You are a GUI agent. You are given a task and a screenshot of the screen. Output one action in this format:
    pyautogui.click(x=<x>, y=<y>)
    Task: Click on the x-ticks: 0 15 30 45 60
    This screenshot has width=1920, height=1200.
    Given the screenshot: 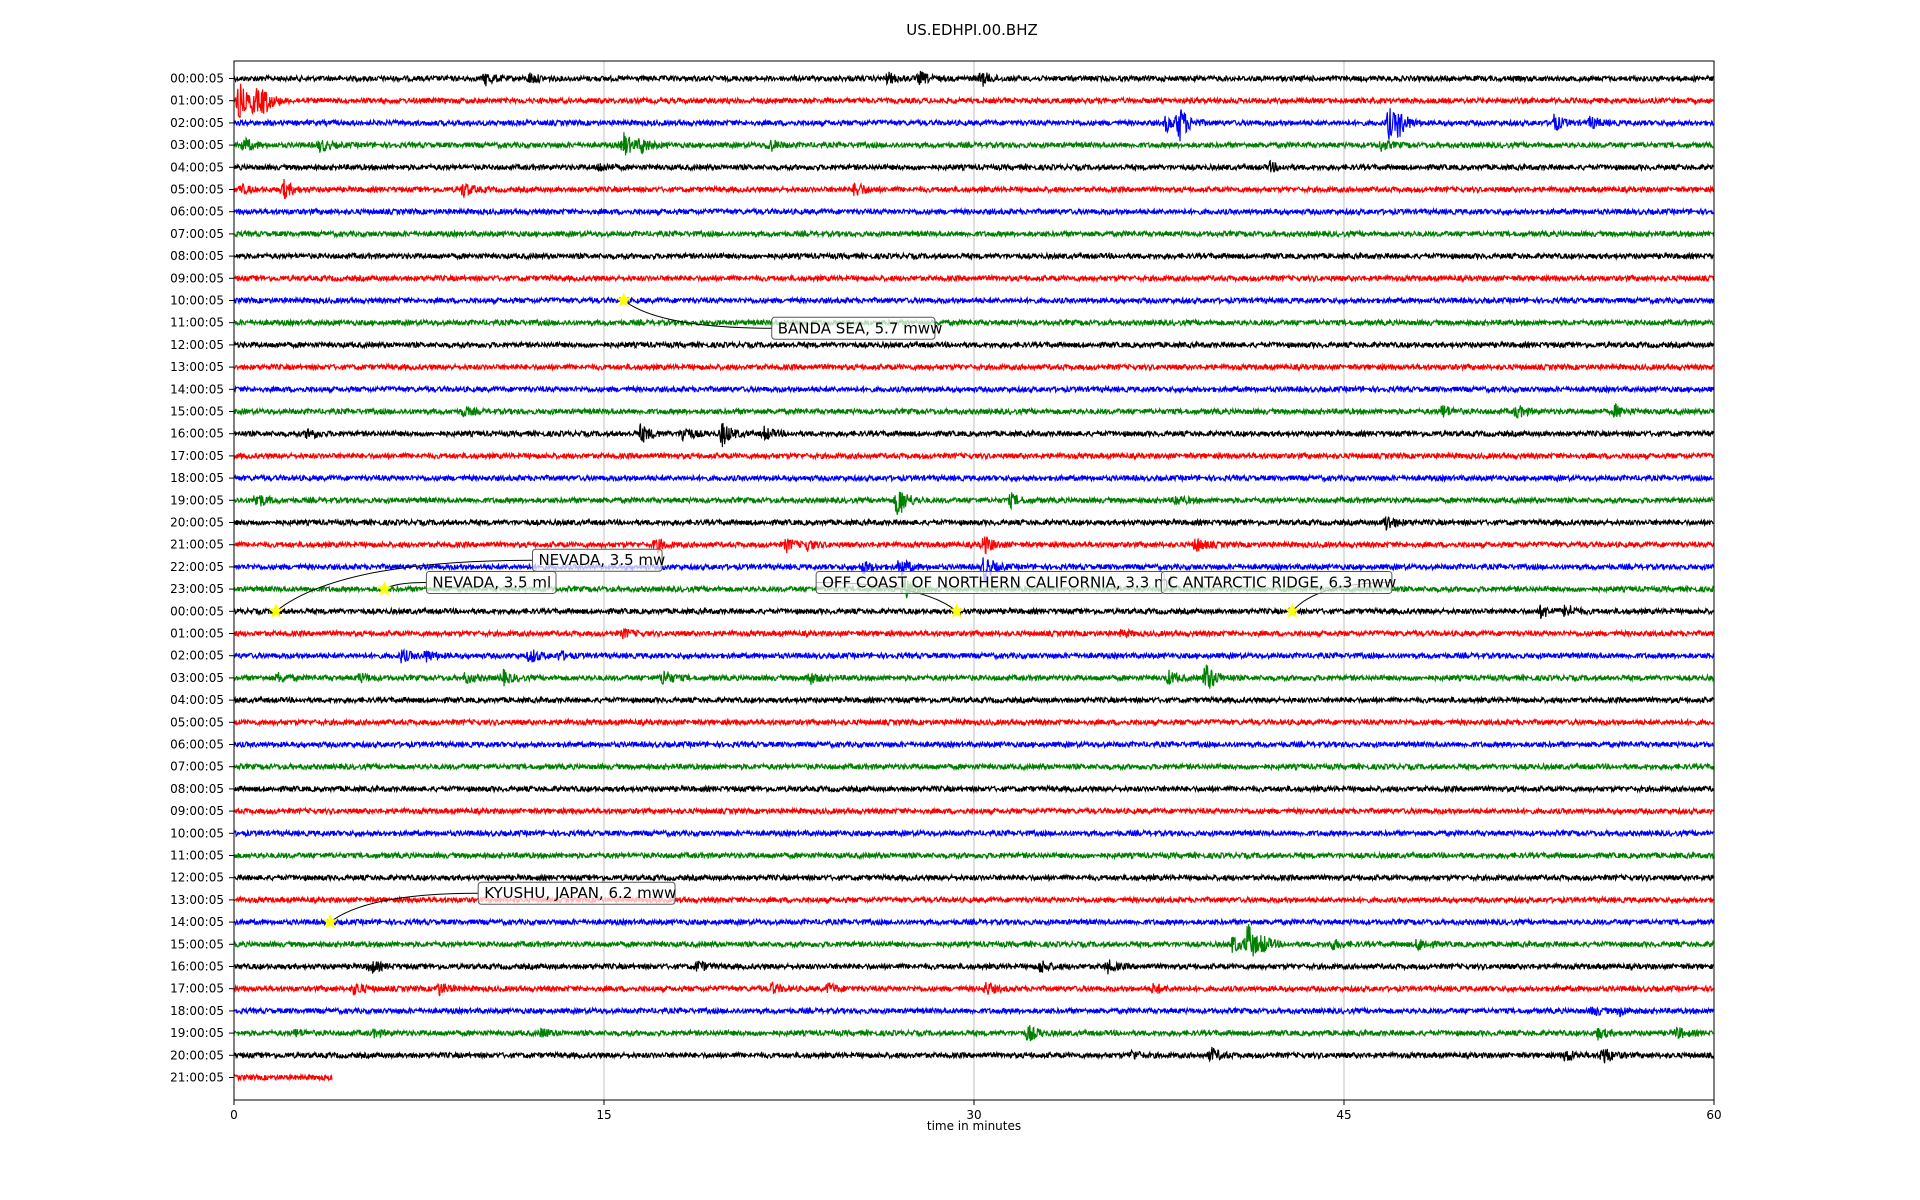 What is the action you would take?
    pyautogui.click(x=976, y=1111)
    